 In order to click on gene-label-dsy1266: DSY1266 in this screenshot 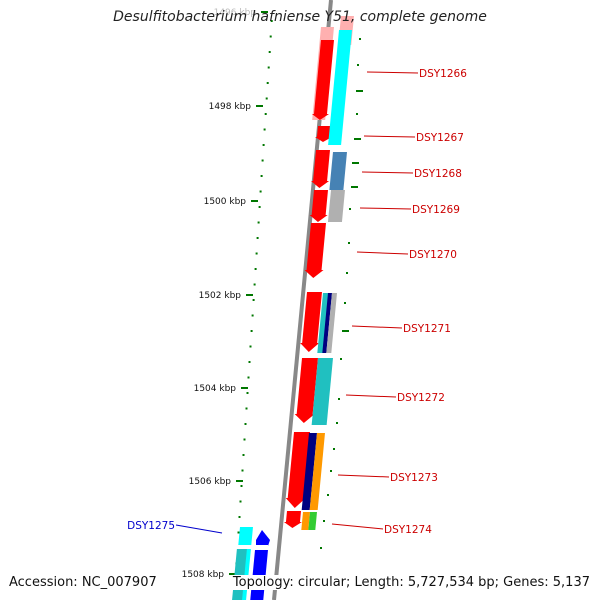, I will do `click(443, 74)`.